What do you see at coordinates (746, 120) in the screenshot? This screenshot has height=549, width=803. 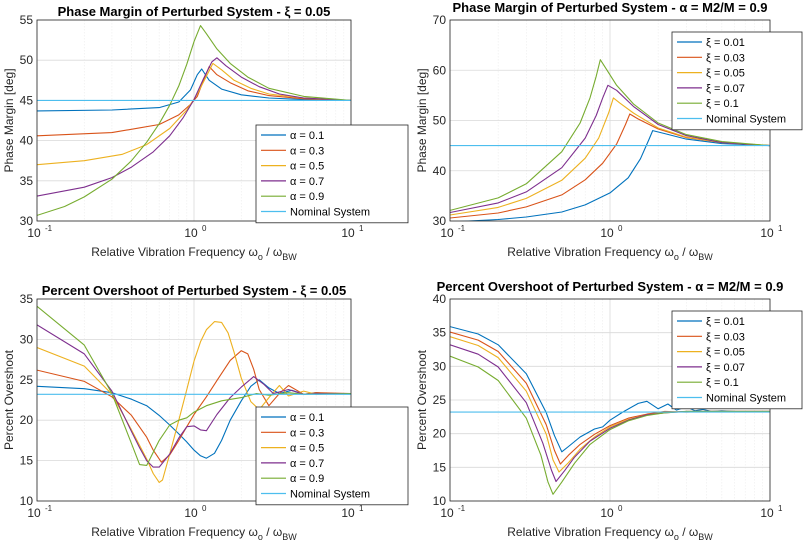 I see `chart-2-legend-label: Nominal System` at bounding box center [746, 120].